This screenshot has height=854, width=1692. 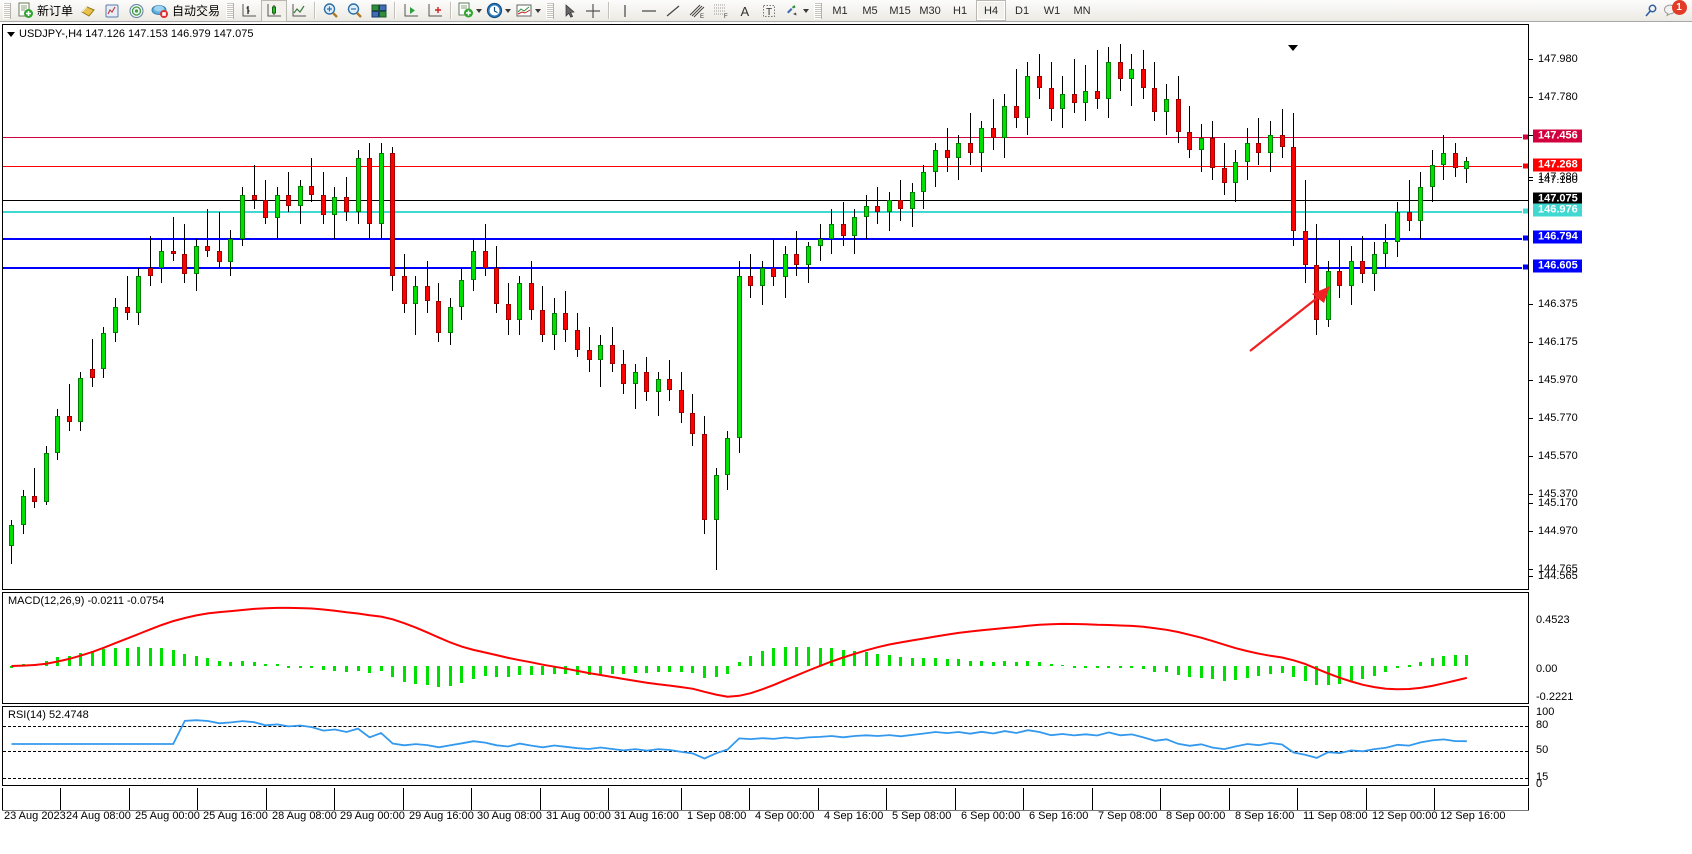 What do you see at coordinates (88, 11) in the screenshot?
I see `expert-advisor-button` at bounding box center [88, 11].